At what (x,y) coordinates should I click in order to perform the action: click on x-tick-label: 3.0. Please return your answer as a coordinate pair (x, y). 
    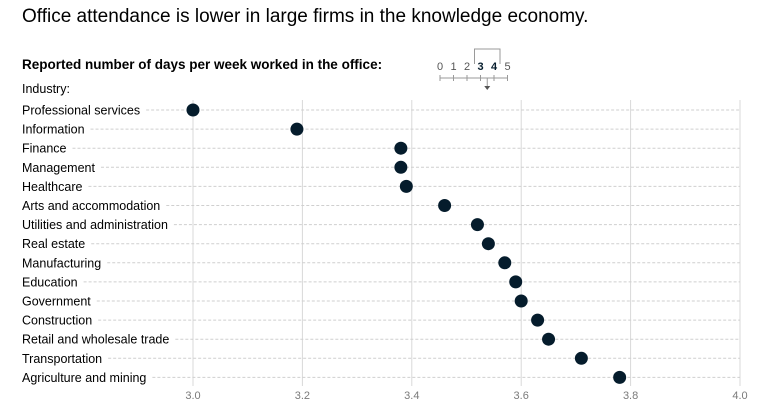
    Looking at the image, I should click on (192, 396).